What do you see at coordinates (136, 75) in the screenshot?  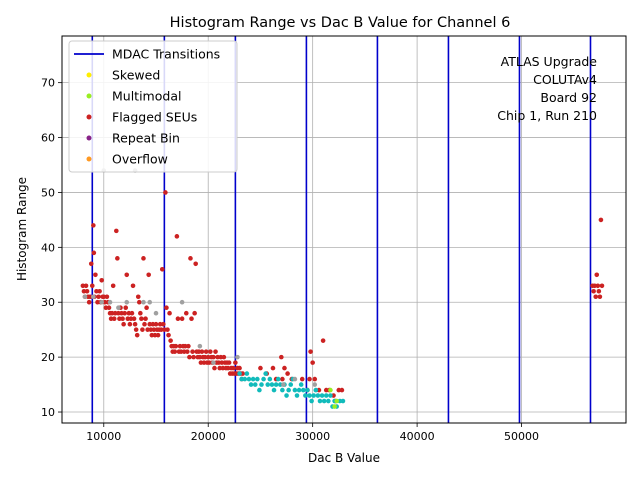 I see `legend-label: Skewed` at bounding box center [136, 75].